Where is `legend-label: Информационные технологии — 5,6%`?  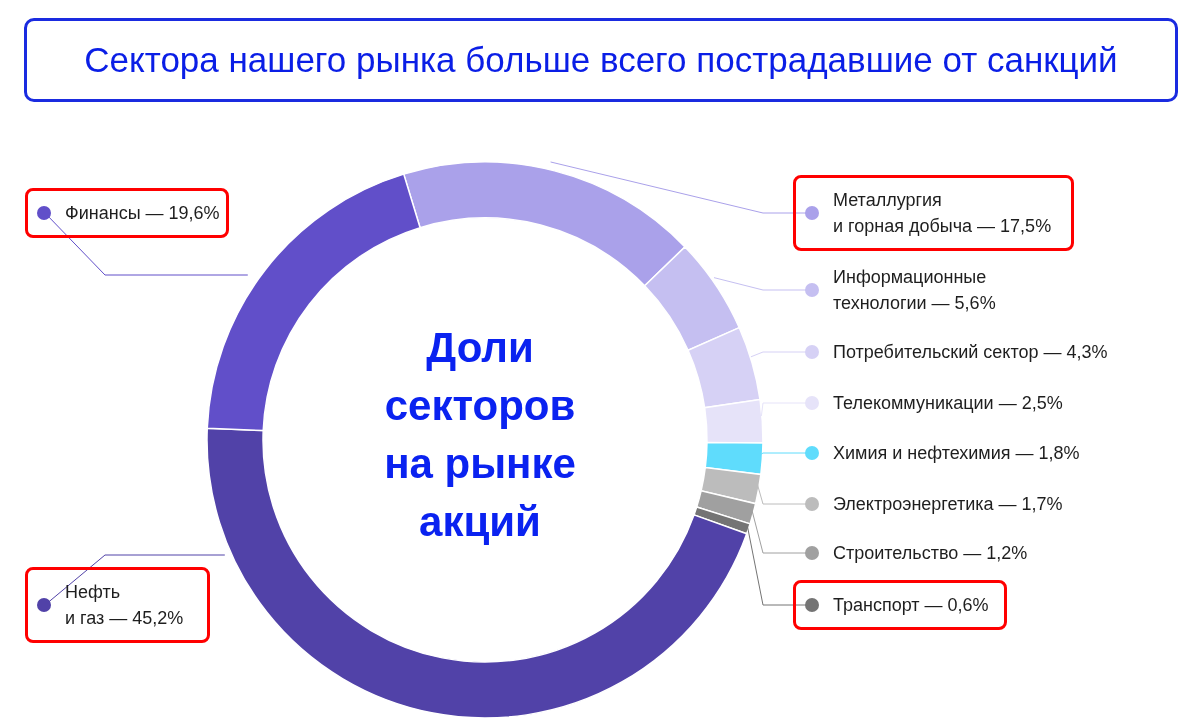 legend-label: Информационные технологии — 5,6% is located at coordinates (914, 290).